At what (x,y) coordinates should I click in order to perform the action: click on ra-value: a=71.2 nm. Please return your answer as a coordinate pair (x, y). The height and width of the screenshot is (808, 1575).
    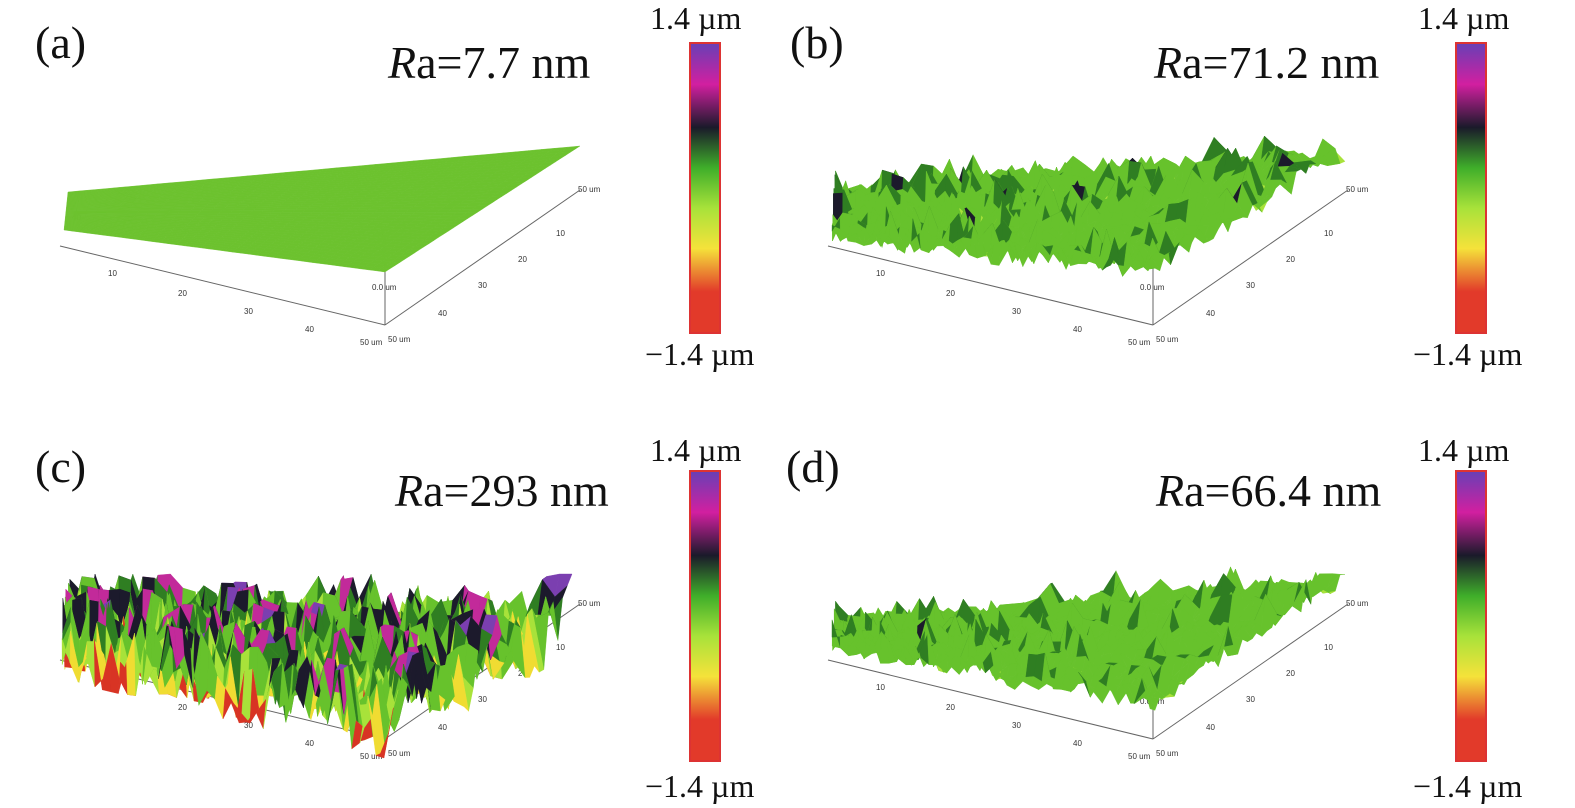
    Looking at the image, I should click on (1281, 62).